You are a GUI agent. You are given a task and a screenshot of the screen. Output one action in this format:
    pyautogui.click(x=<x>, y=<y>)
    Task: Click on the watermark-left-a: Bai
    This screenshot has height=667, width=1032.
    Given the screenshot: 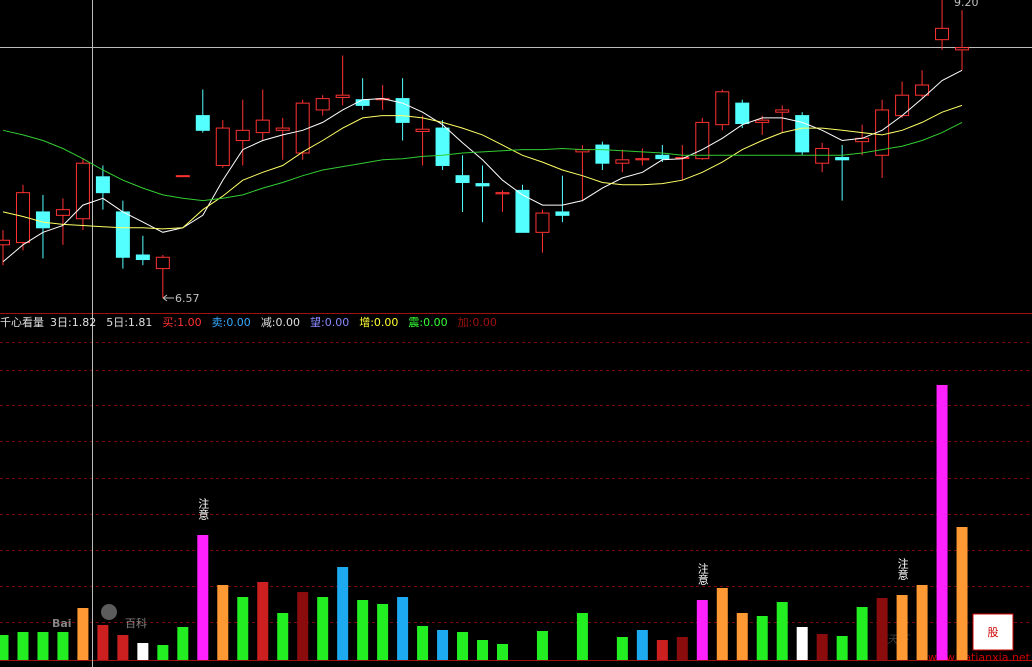 What is the action you would take?
    pyautogui.click(x=62, y=623)
    